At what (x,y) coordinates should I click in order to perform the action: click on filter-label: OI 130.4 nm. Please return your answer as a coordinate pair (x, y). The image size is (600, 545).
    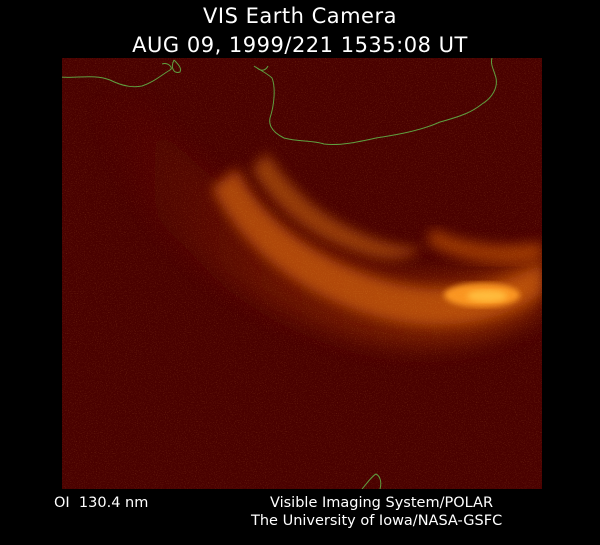
    Looking at the image, I should click on (101, 503).